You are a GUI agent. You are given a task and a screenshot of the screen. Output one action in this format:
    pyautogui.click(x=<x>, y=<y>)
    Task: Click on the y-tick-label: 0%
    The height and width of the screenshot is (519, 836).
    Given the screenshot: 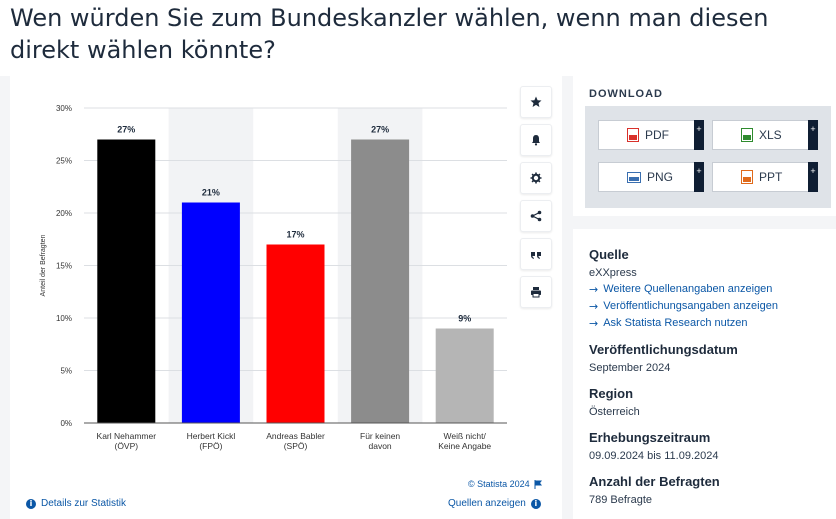 What is the action you would take?
    pyautogui.click(x=66, y=423)
    